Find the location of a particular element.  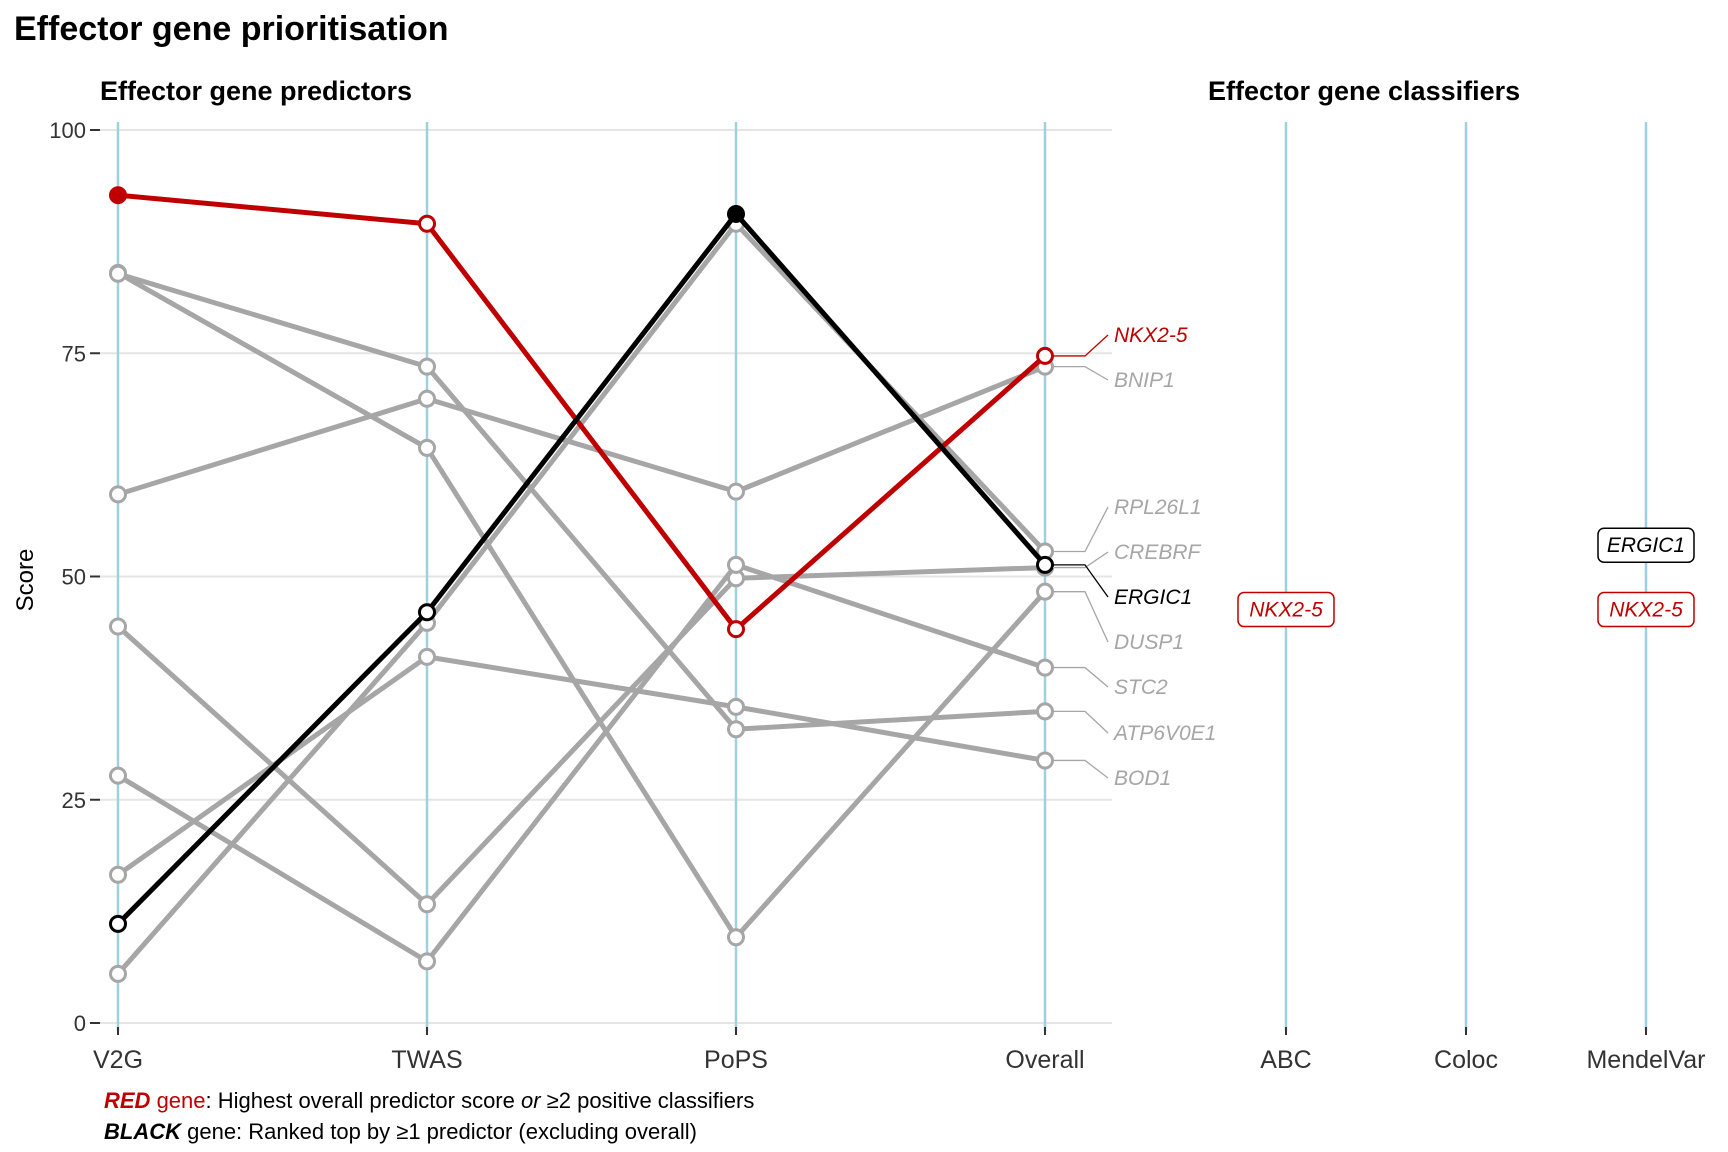

point-bnip1-pops is located at coordinates (736, 491).